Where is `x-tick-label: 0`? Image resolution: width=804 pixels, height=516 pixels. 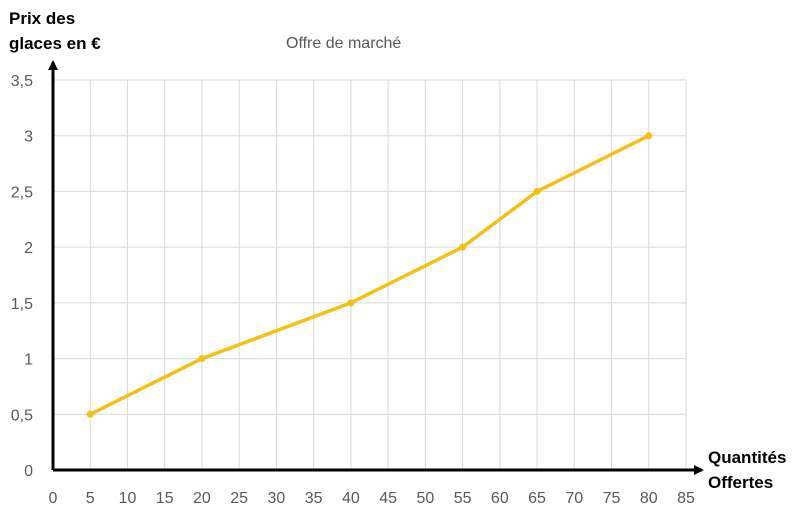
x-tick-label: 0 is located at coordinates (53, 498).